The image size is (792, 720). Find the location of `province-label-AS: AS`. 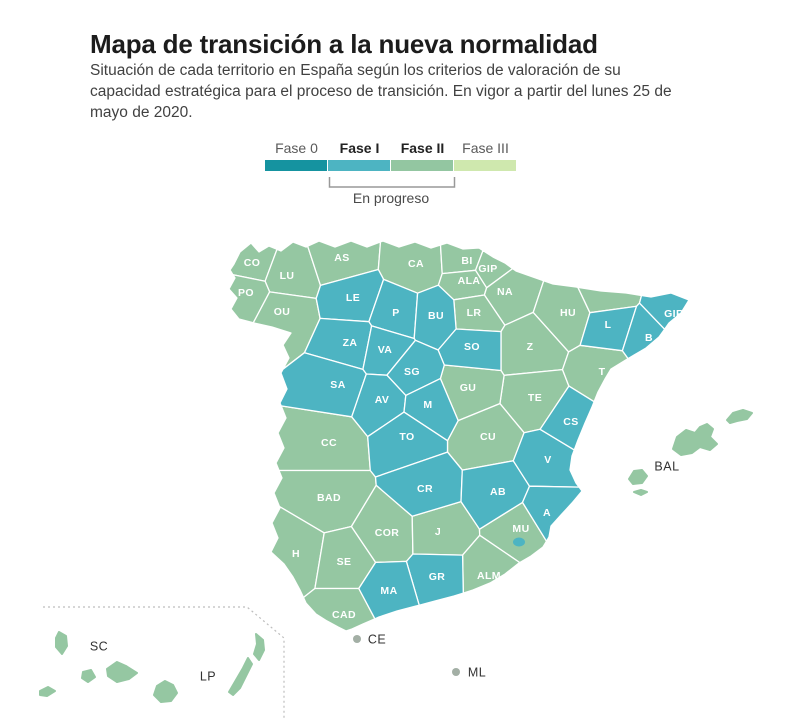

province-label-AS: AS is located at coordinates (341, 258).